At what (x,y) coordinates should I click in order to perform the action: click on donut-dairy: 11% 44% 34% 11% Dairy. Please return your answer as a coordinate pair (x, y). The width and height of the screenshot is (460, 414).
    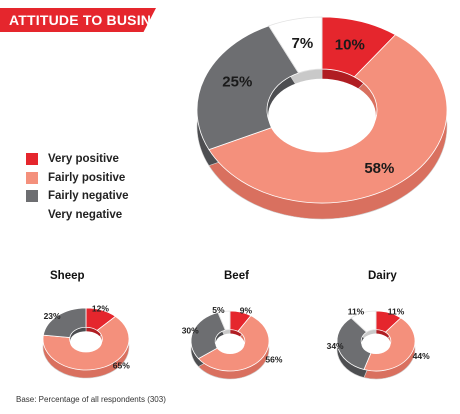
    Looking at the image, I should click on (378, 325).